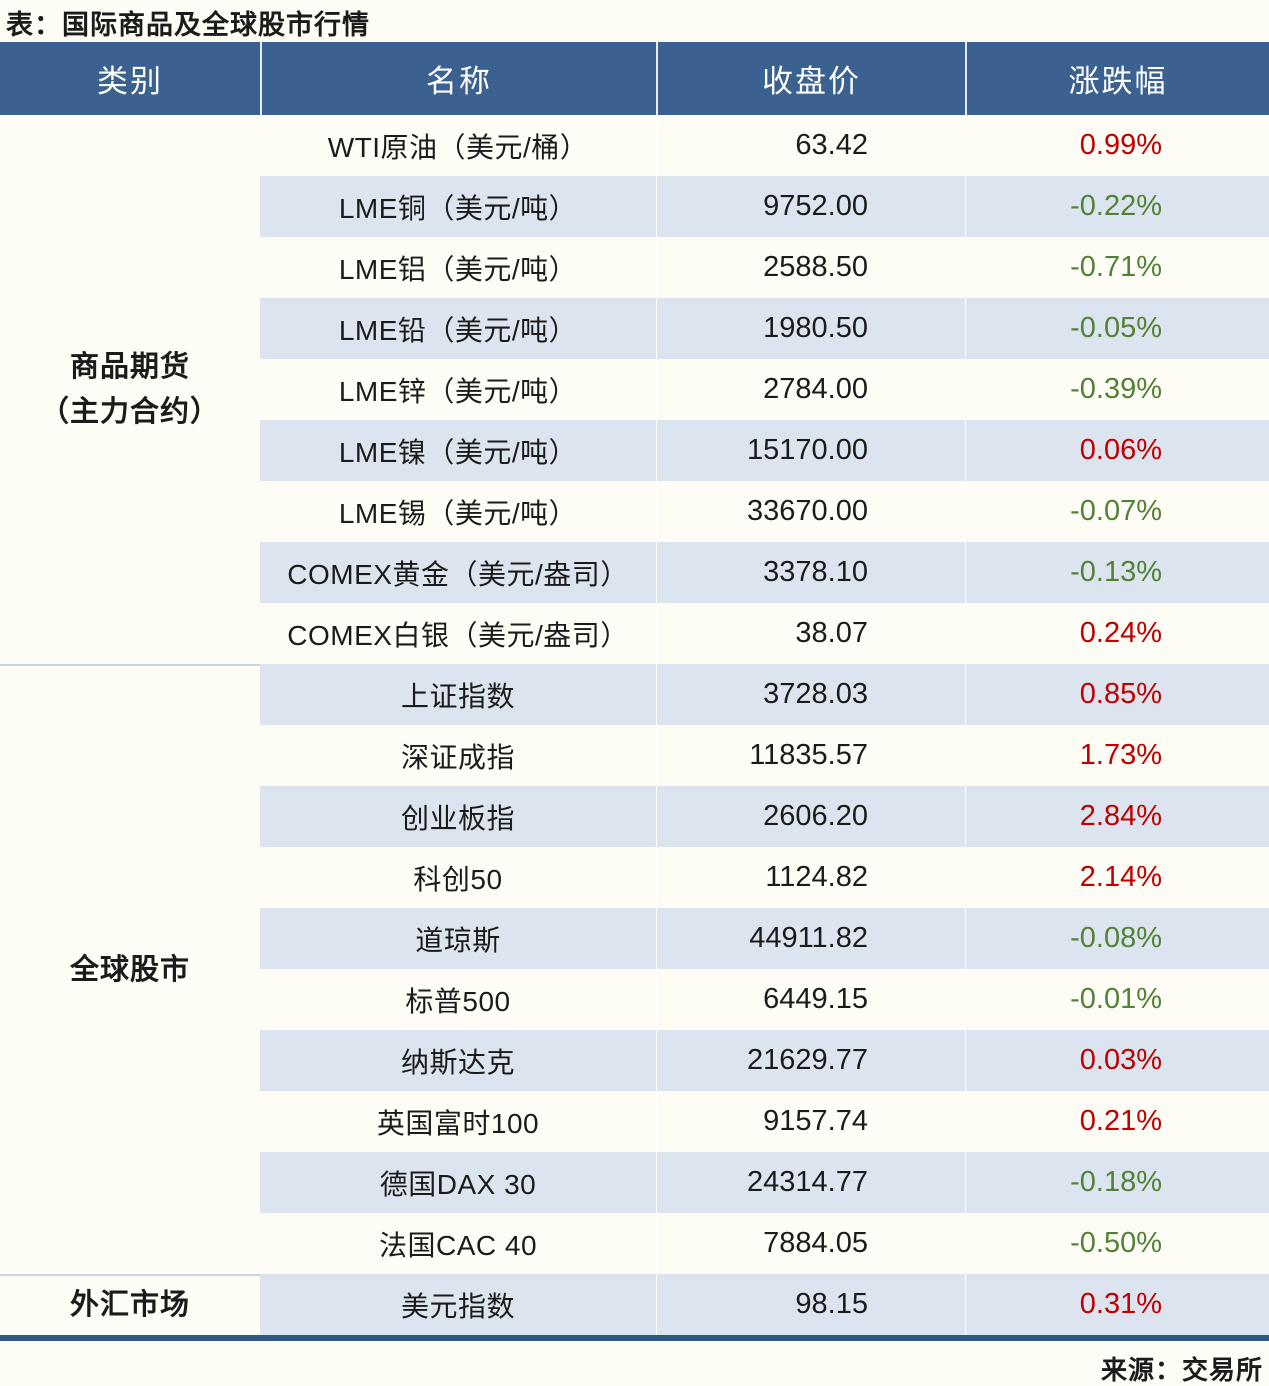 This screenshot has height=1386, width=1269. I want to click on instrument-name: LME铜（美元/吨）, so click(458, 208).